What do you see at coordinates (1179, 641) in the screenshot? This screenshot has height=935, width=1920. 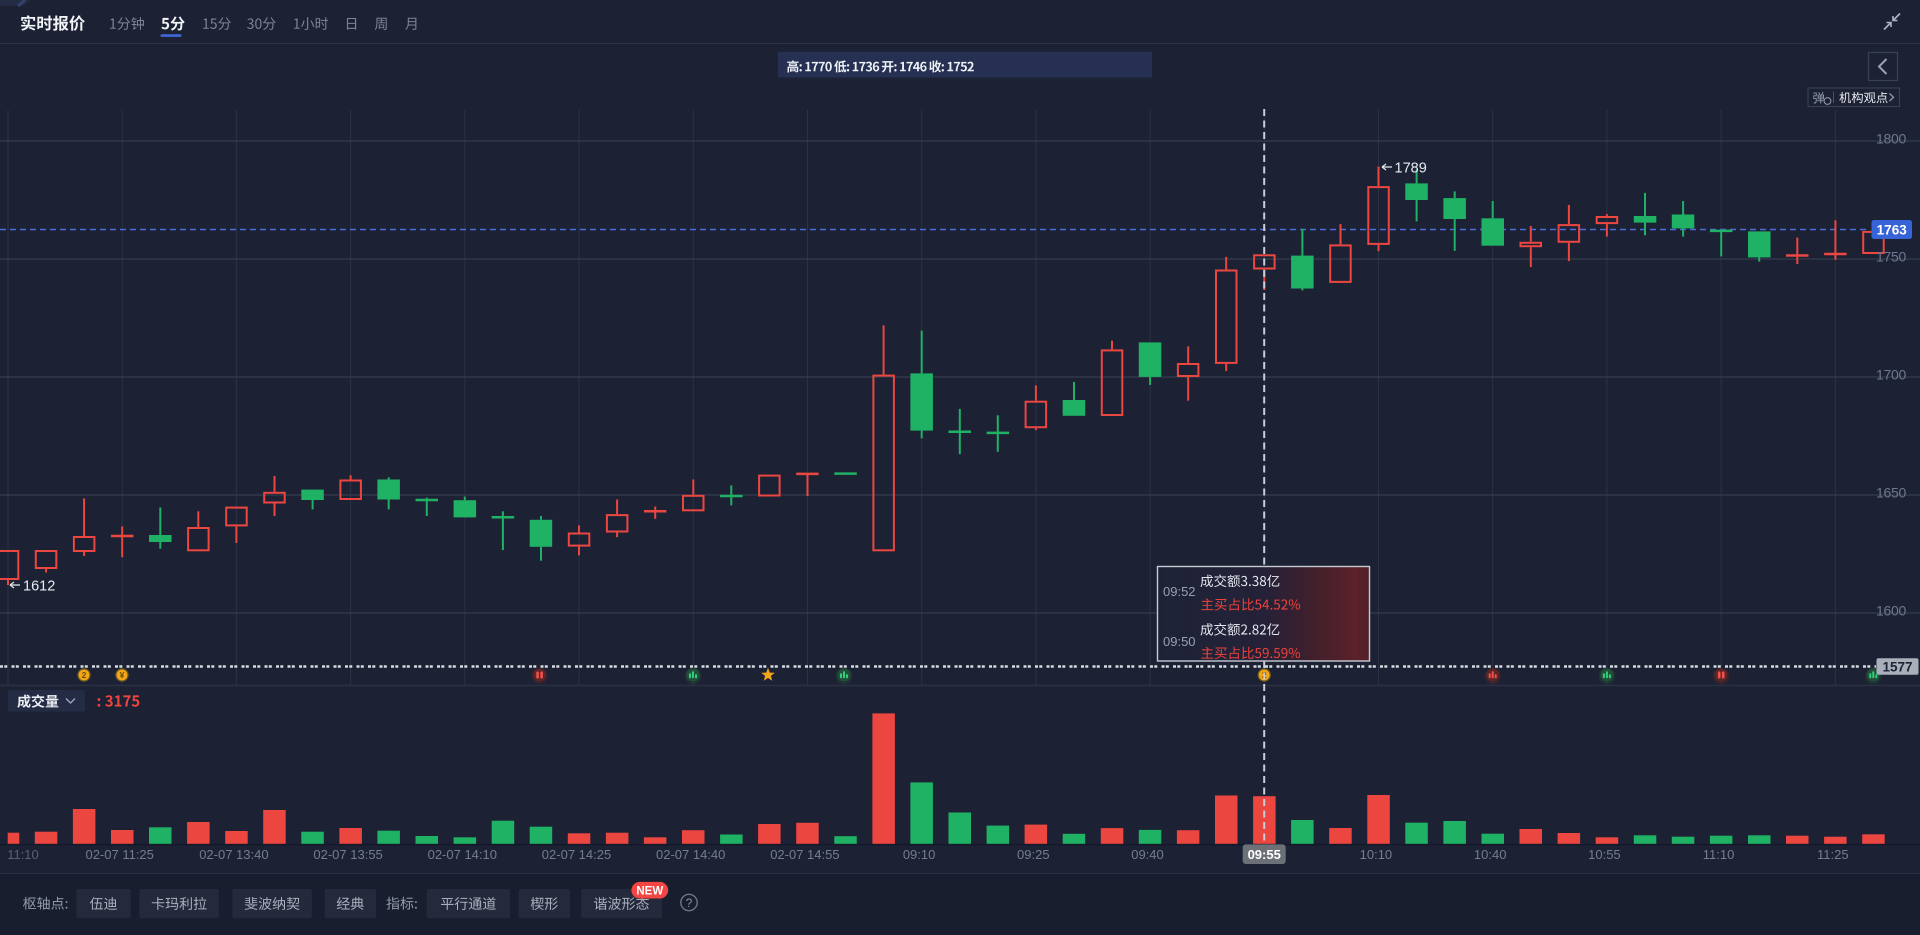 I see `svg-text: 09:50` at bounding box center [1179, 641].